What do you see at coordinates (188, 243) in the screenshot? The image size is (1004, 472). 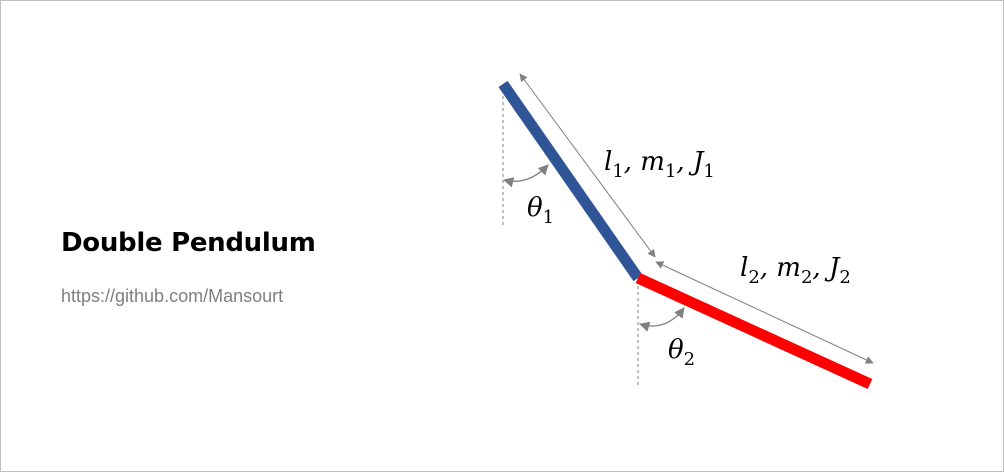 I see `page-title: Double Pendulum` at bounding box center [188, 243].